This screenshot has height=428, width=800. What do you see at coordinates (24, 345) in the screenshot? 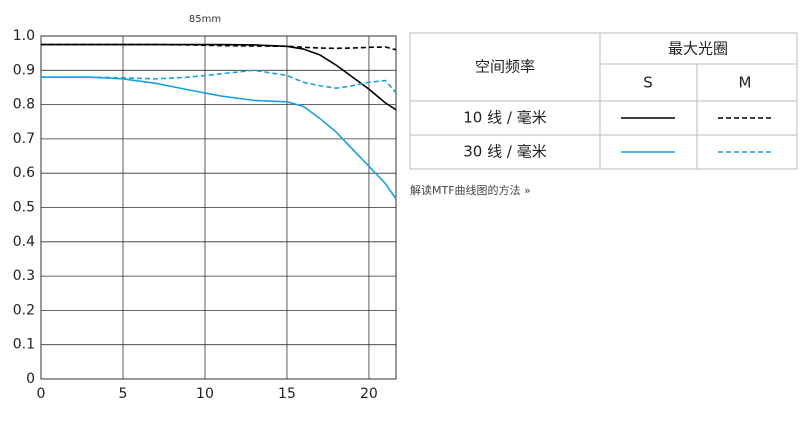
I see `y-tick-label: 0.1` at bounding box center [24, 345].